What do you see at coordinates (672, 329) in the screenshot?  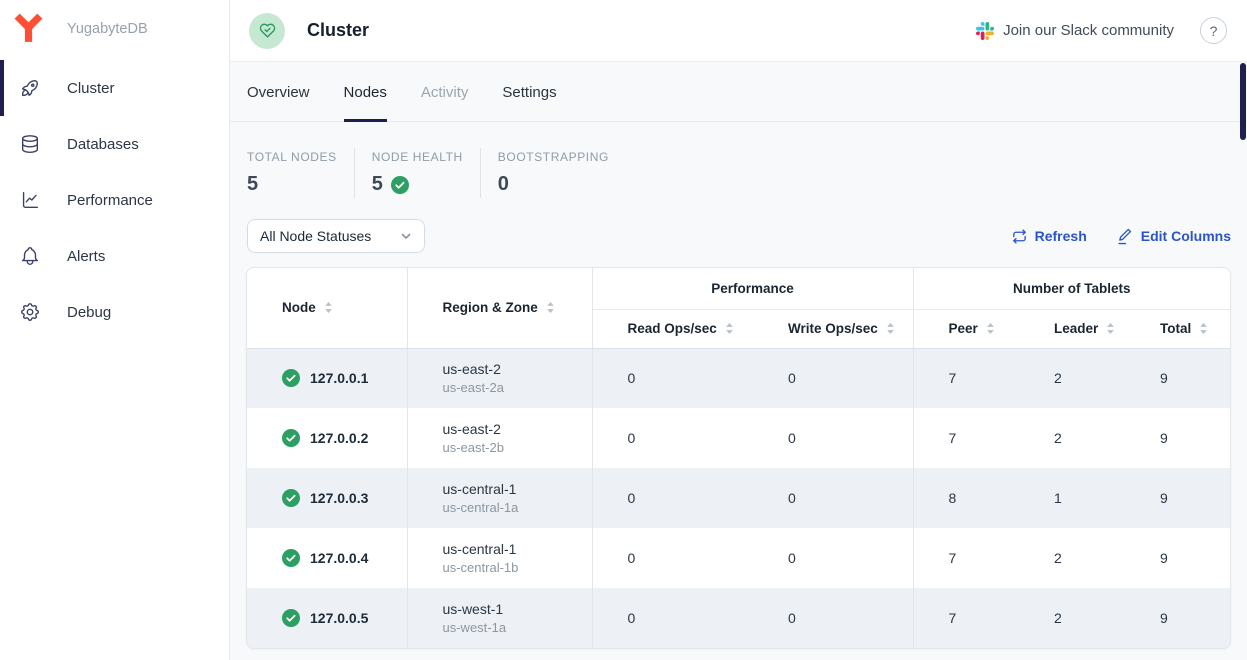 I see `column-header-read-ops: Read Ops/sec` at bounding box center [672, 329].